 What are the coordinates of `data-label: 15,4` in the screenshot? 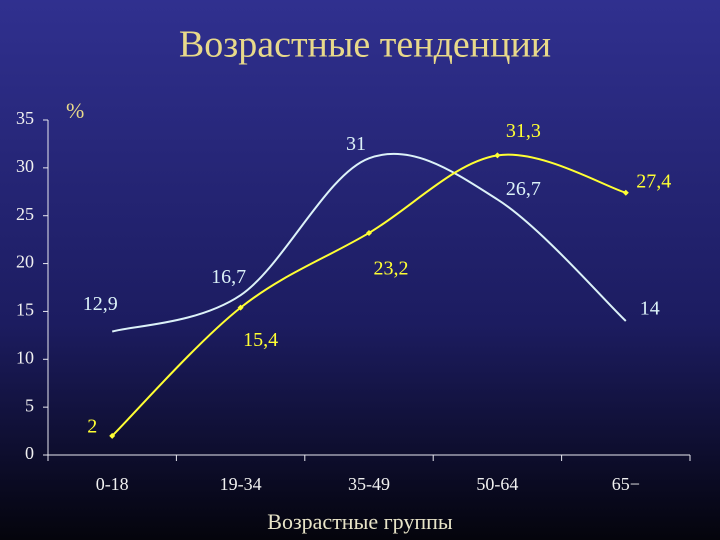 It's located at (260, 340).